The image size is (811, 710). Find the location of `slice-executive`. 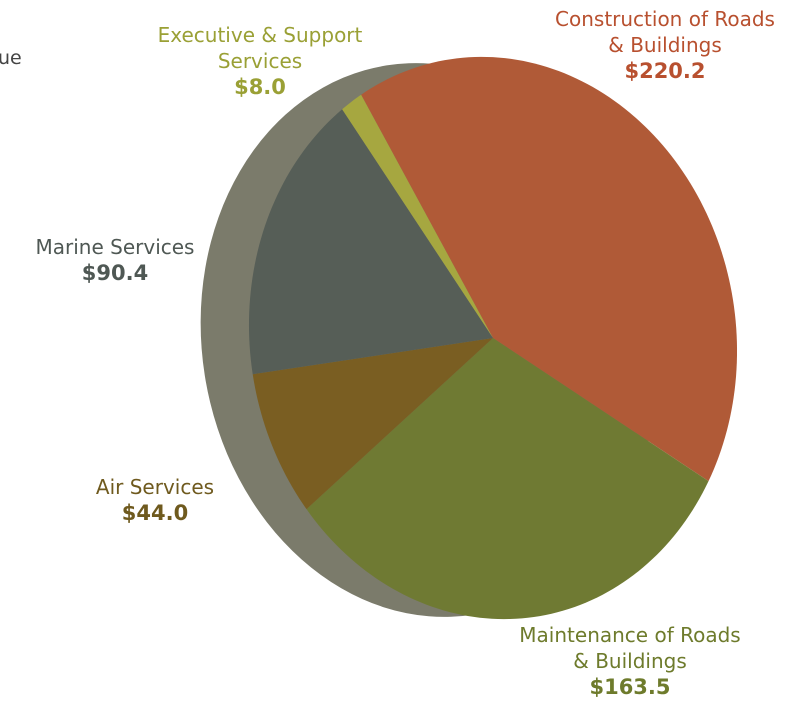

slice-executive is located at coordinates (417, 216).